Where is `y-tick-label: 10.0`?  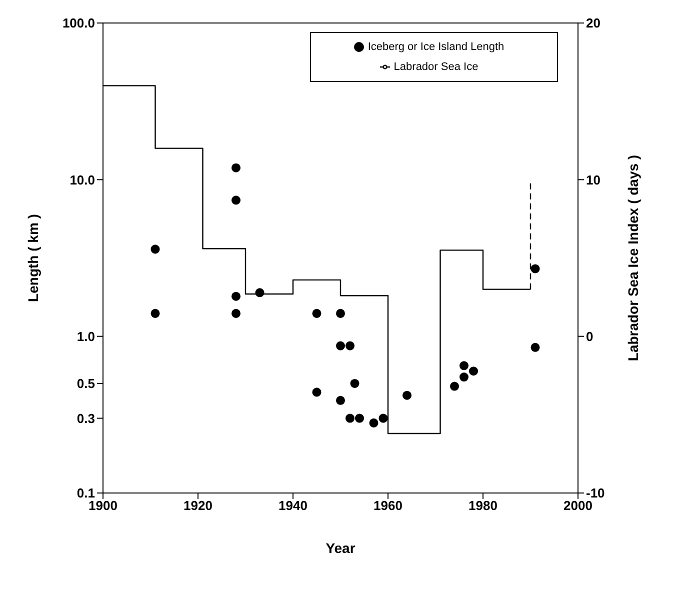 y-tick-label: 10.0 is located at coordinates (82, 180).